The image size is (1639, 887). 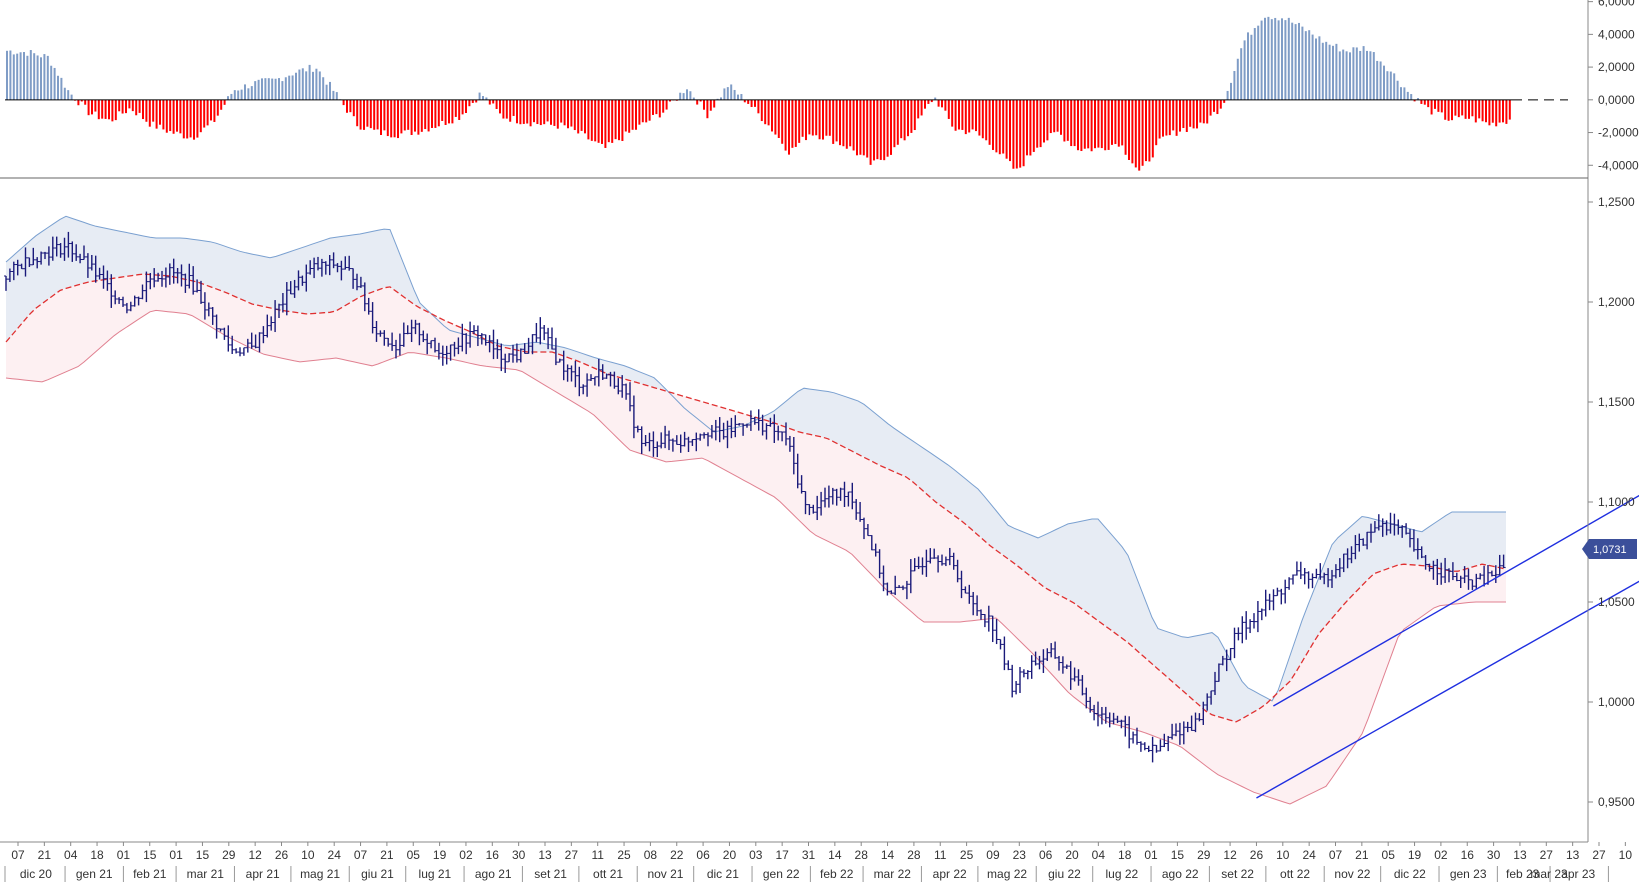 I want to click on x-day-label: 29, so click(x=1204, y=855).